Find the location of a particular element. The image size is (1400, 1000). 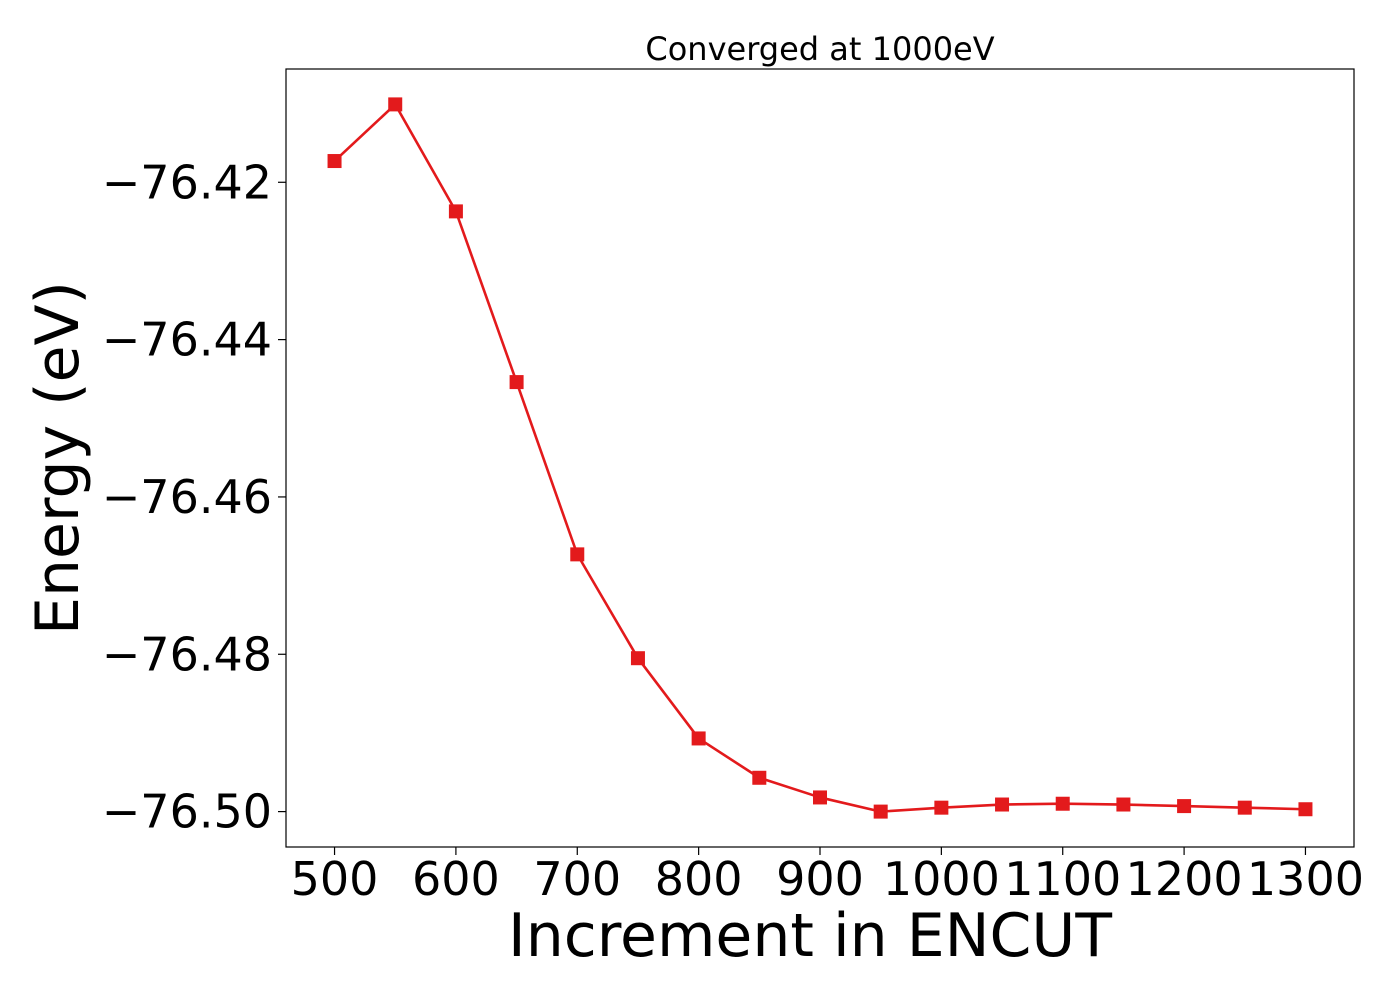

x-tick-label: 900 is located at coordinates (820, 879).